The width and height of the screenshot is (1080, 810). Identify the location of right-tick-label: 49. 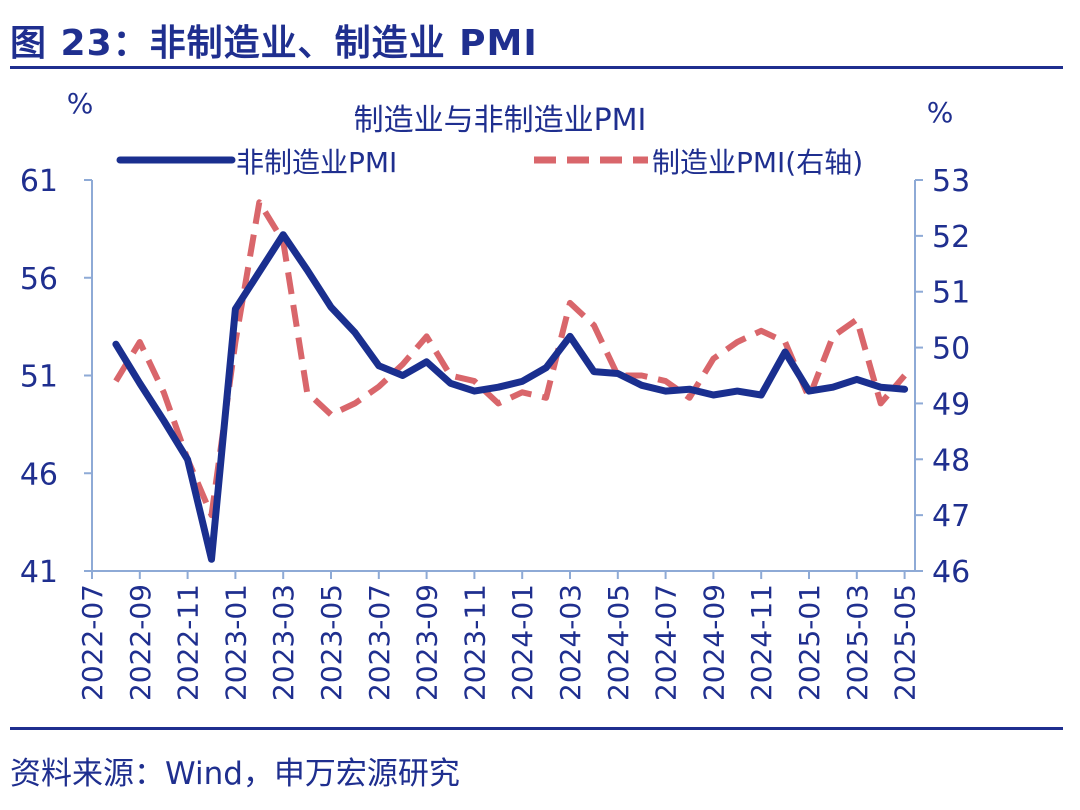
(951, 404).